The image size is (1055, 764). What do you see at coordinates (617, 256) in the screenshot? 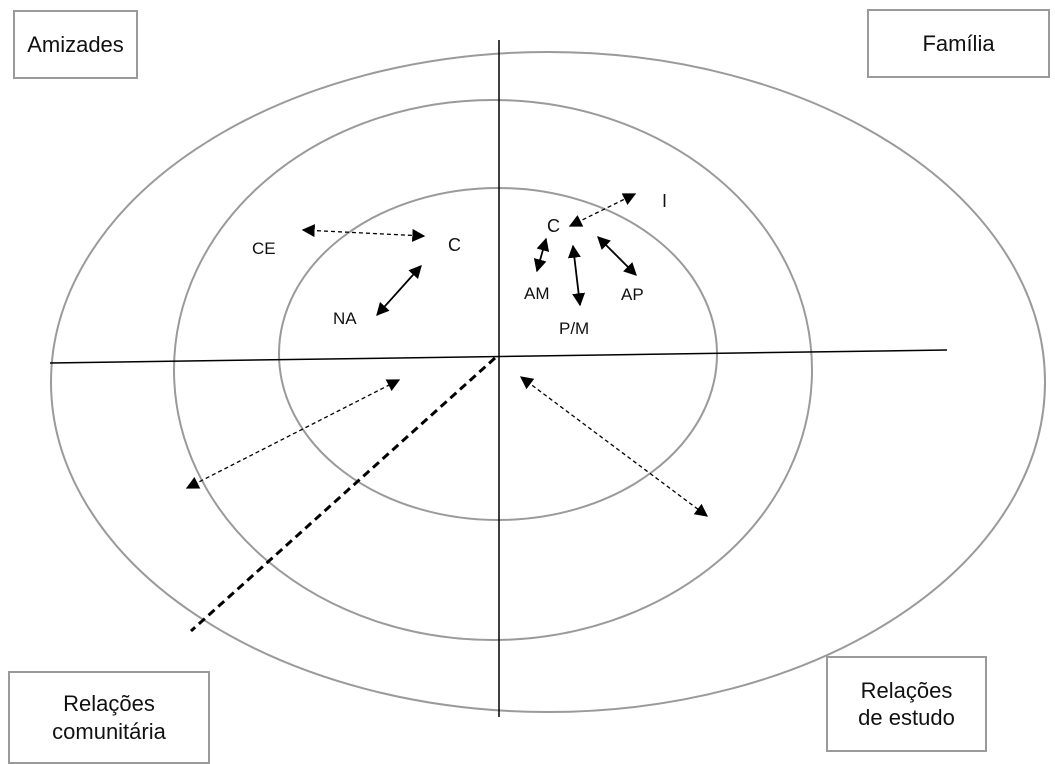
I see `arrow-c-ap` at bounding box center [617, 256].